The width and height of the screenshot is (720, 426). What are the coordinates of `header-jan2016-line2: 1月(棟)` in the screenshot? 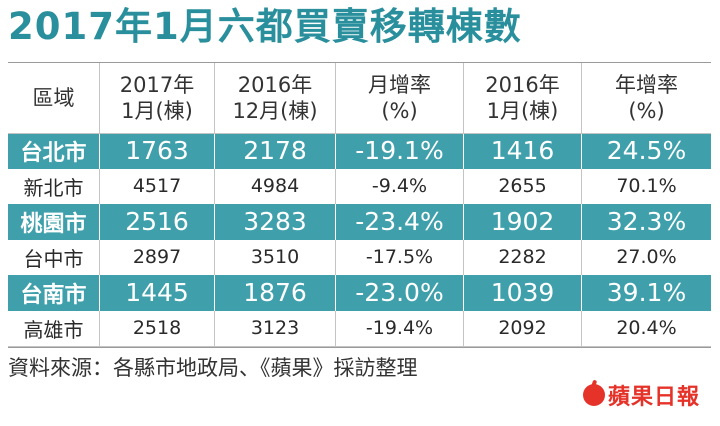 It's located at (522, 111).